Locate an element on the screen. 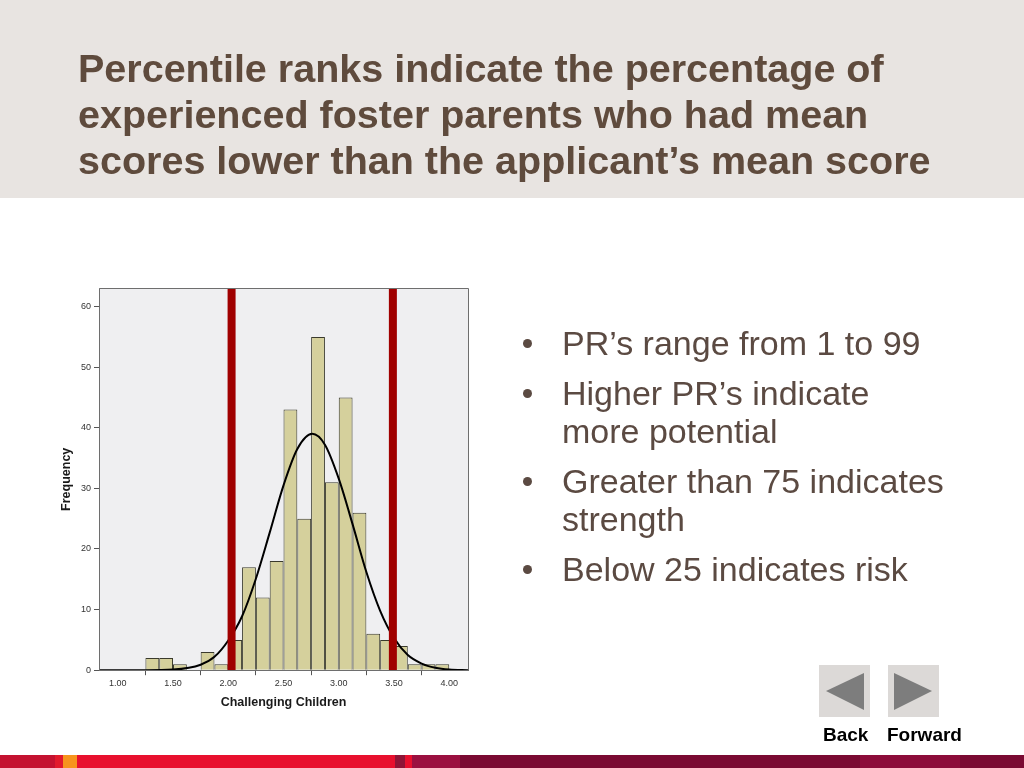 This screenshot has height=768, width=1024. x-tick-label: 3.50 is located at coordinates (394, 683).